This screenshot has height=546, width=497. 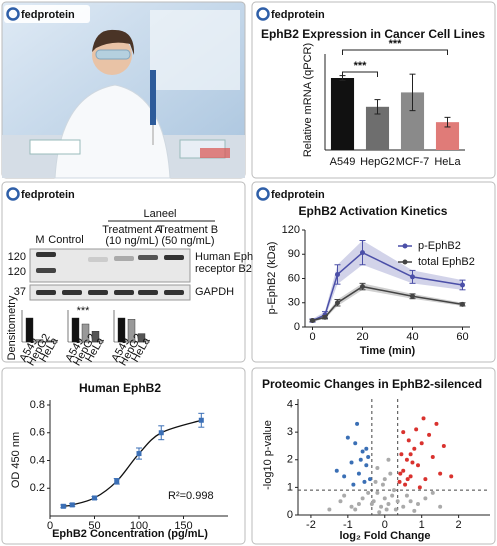 I want to click on x-tick-label: 1, so click(x=422, y=525).